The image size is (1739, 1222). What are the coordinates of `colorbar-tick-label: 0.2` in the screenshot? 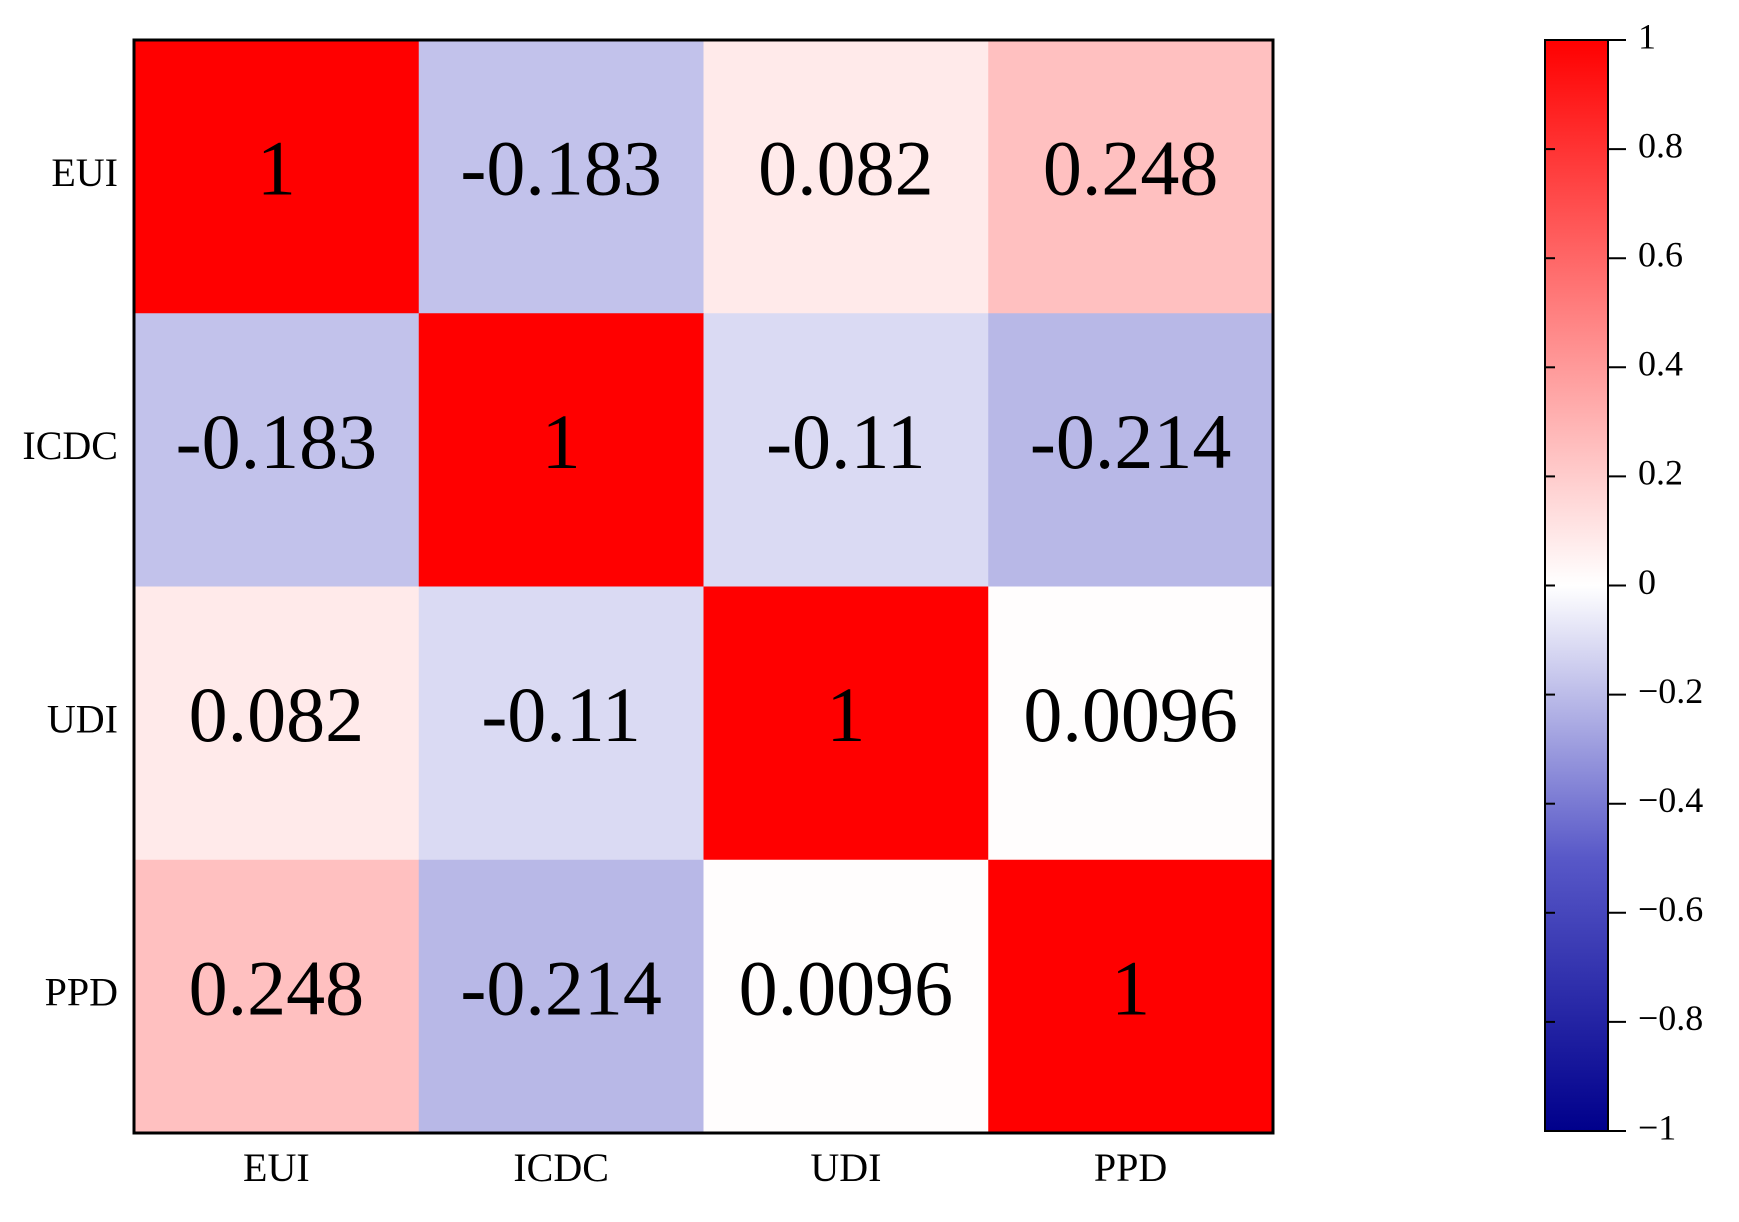 It's located at (1660, 473).